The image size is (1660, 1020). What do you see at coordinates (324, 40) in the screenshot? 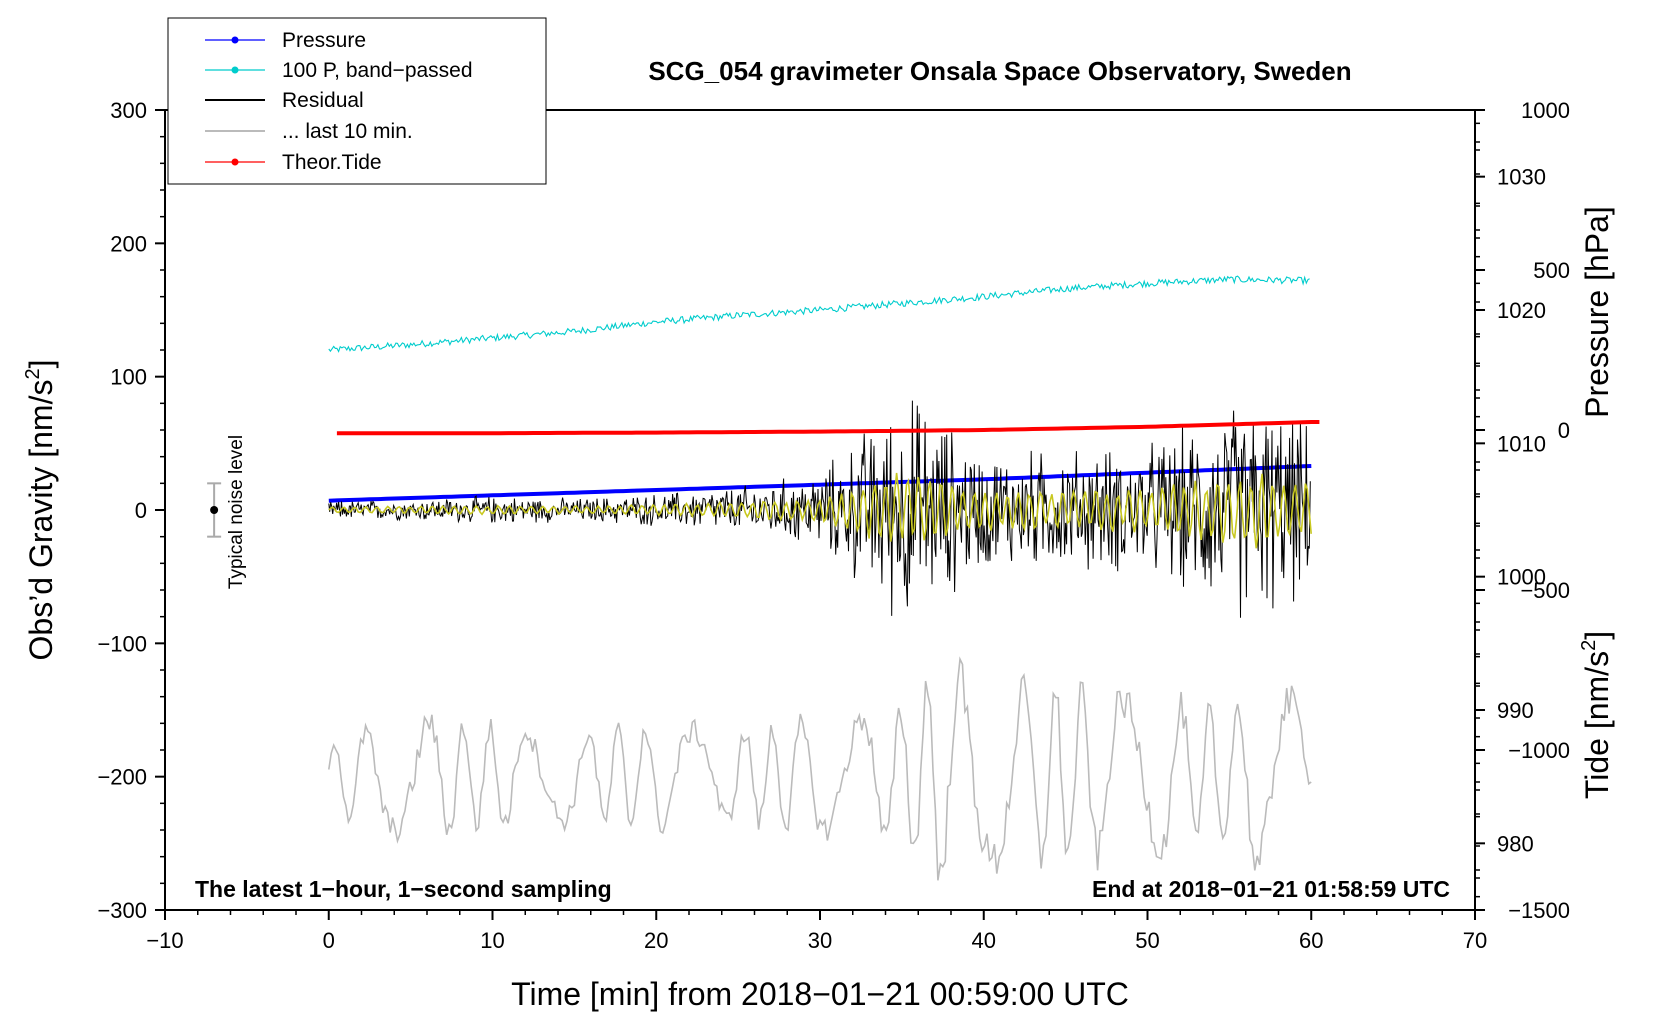
I see `legend-label-pressure: Pressure` at bounding box center [324, 40].